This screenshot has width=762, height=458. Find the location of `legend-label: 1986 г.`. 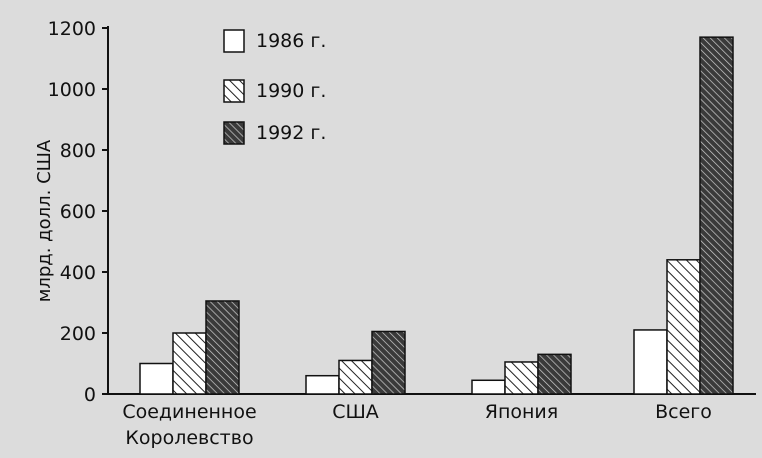

legend-label: 1986 г. is located at coordinates (291, 41).